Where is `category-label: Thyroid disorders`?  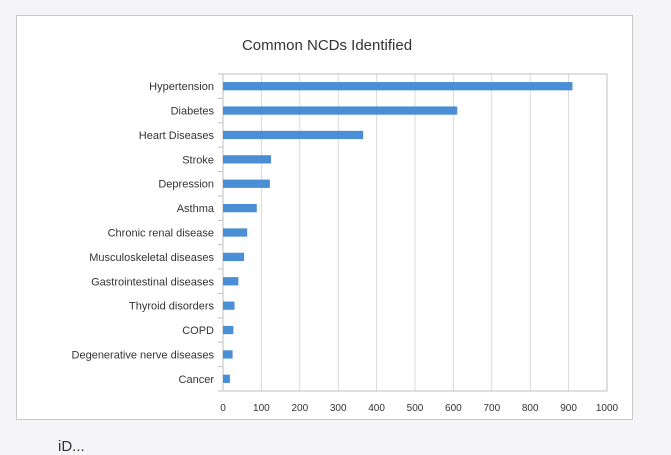
category-label: Thyroid disorders is located at coordinates (171, 307).